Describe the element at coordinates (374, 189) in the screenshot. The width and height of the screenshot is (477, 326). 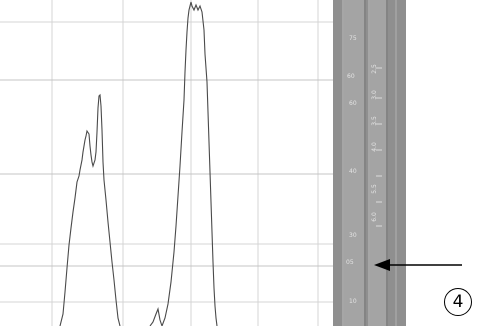
I see `ruler-sub-label: 5.5` at that location.